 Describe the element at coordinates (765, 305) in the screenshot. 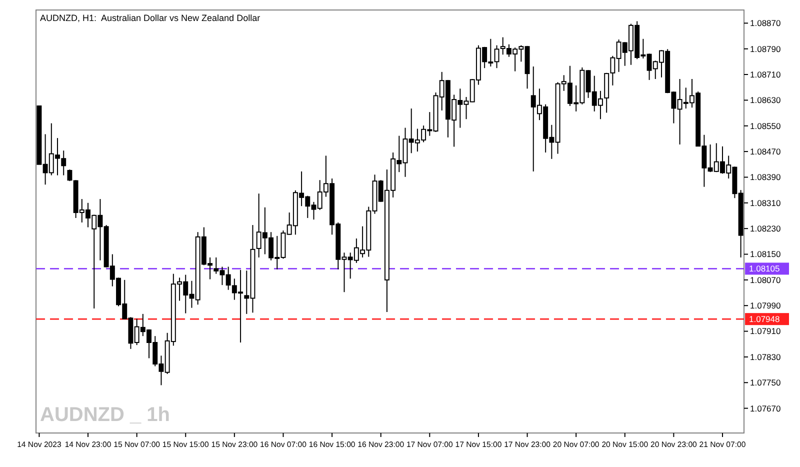

I see `y-tick-label: 1.07990` at that location.